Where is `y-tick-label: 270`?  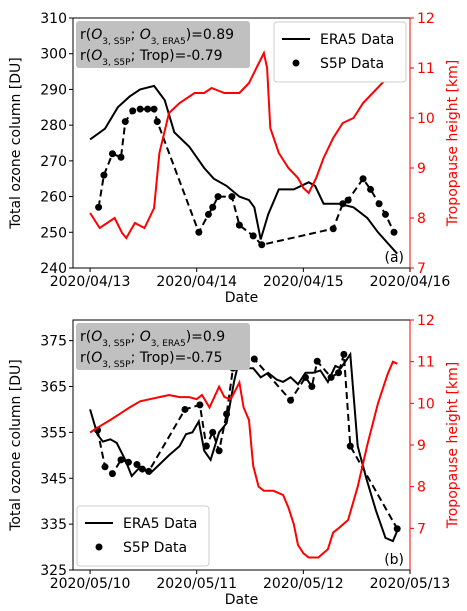
y-tick-label: 270 is located at coordinates (53, 162).